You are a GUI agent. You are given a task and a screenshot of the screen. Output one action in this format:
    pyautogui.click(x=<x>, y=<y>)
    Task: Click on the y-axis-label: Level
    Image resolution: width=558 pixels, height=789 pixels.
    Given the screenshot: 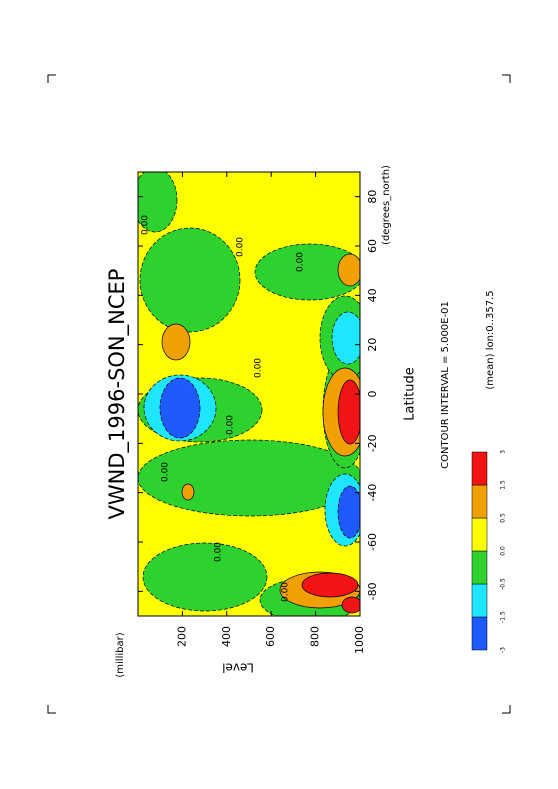 What is the action you would take?
    pyautogui.click(x=238, y=668)
    